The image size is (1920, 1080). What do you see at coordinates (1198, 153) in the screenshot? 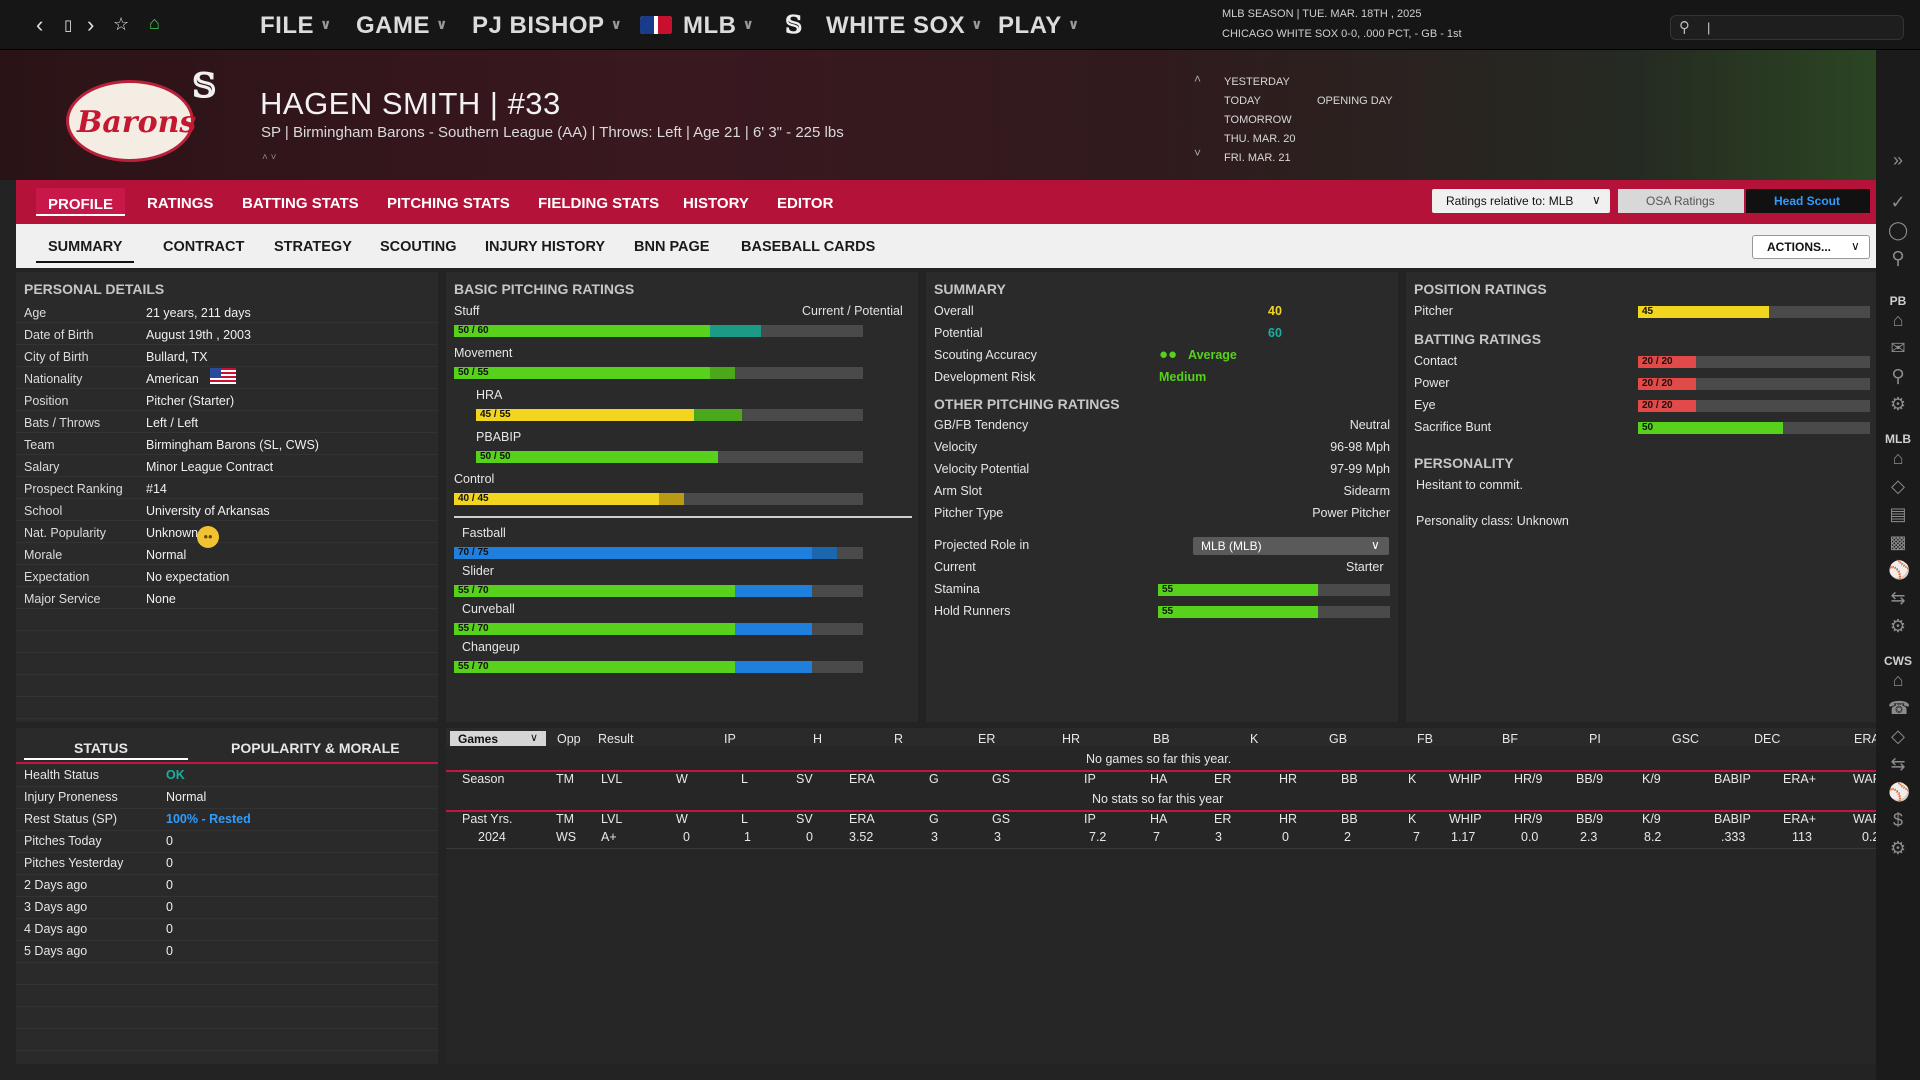
I see `date-down-icon: ˅` at bounding box center [1198, 153].